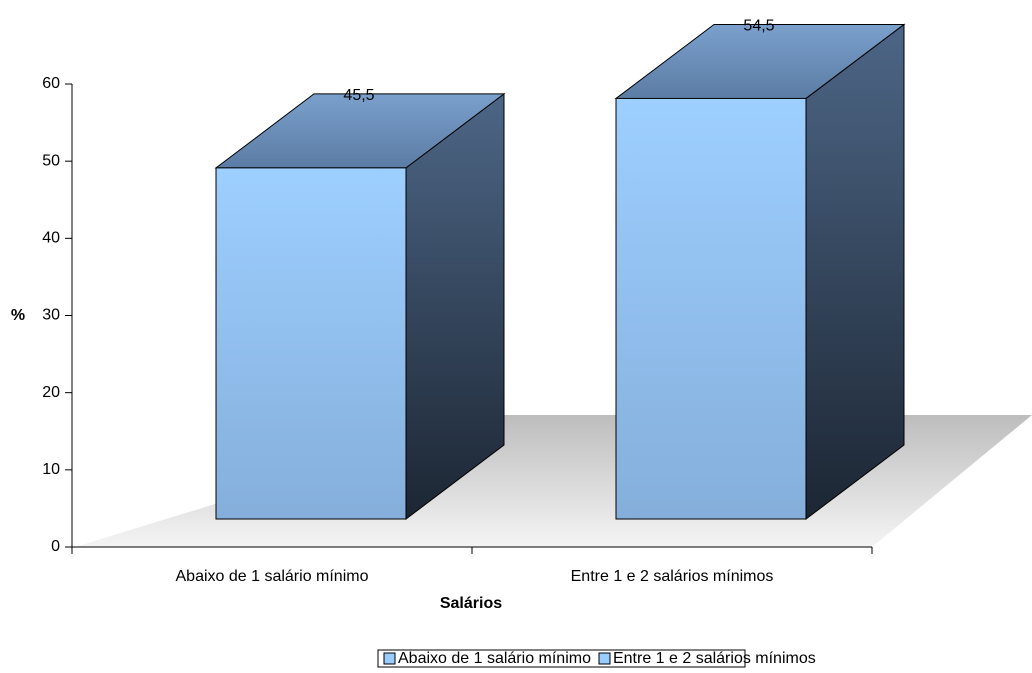 The width and height of the screenshot is (1032, 673). Describe the element at coordinates (51, 392) in the screenshot. I see `y-tick-label: 20` at that location.